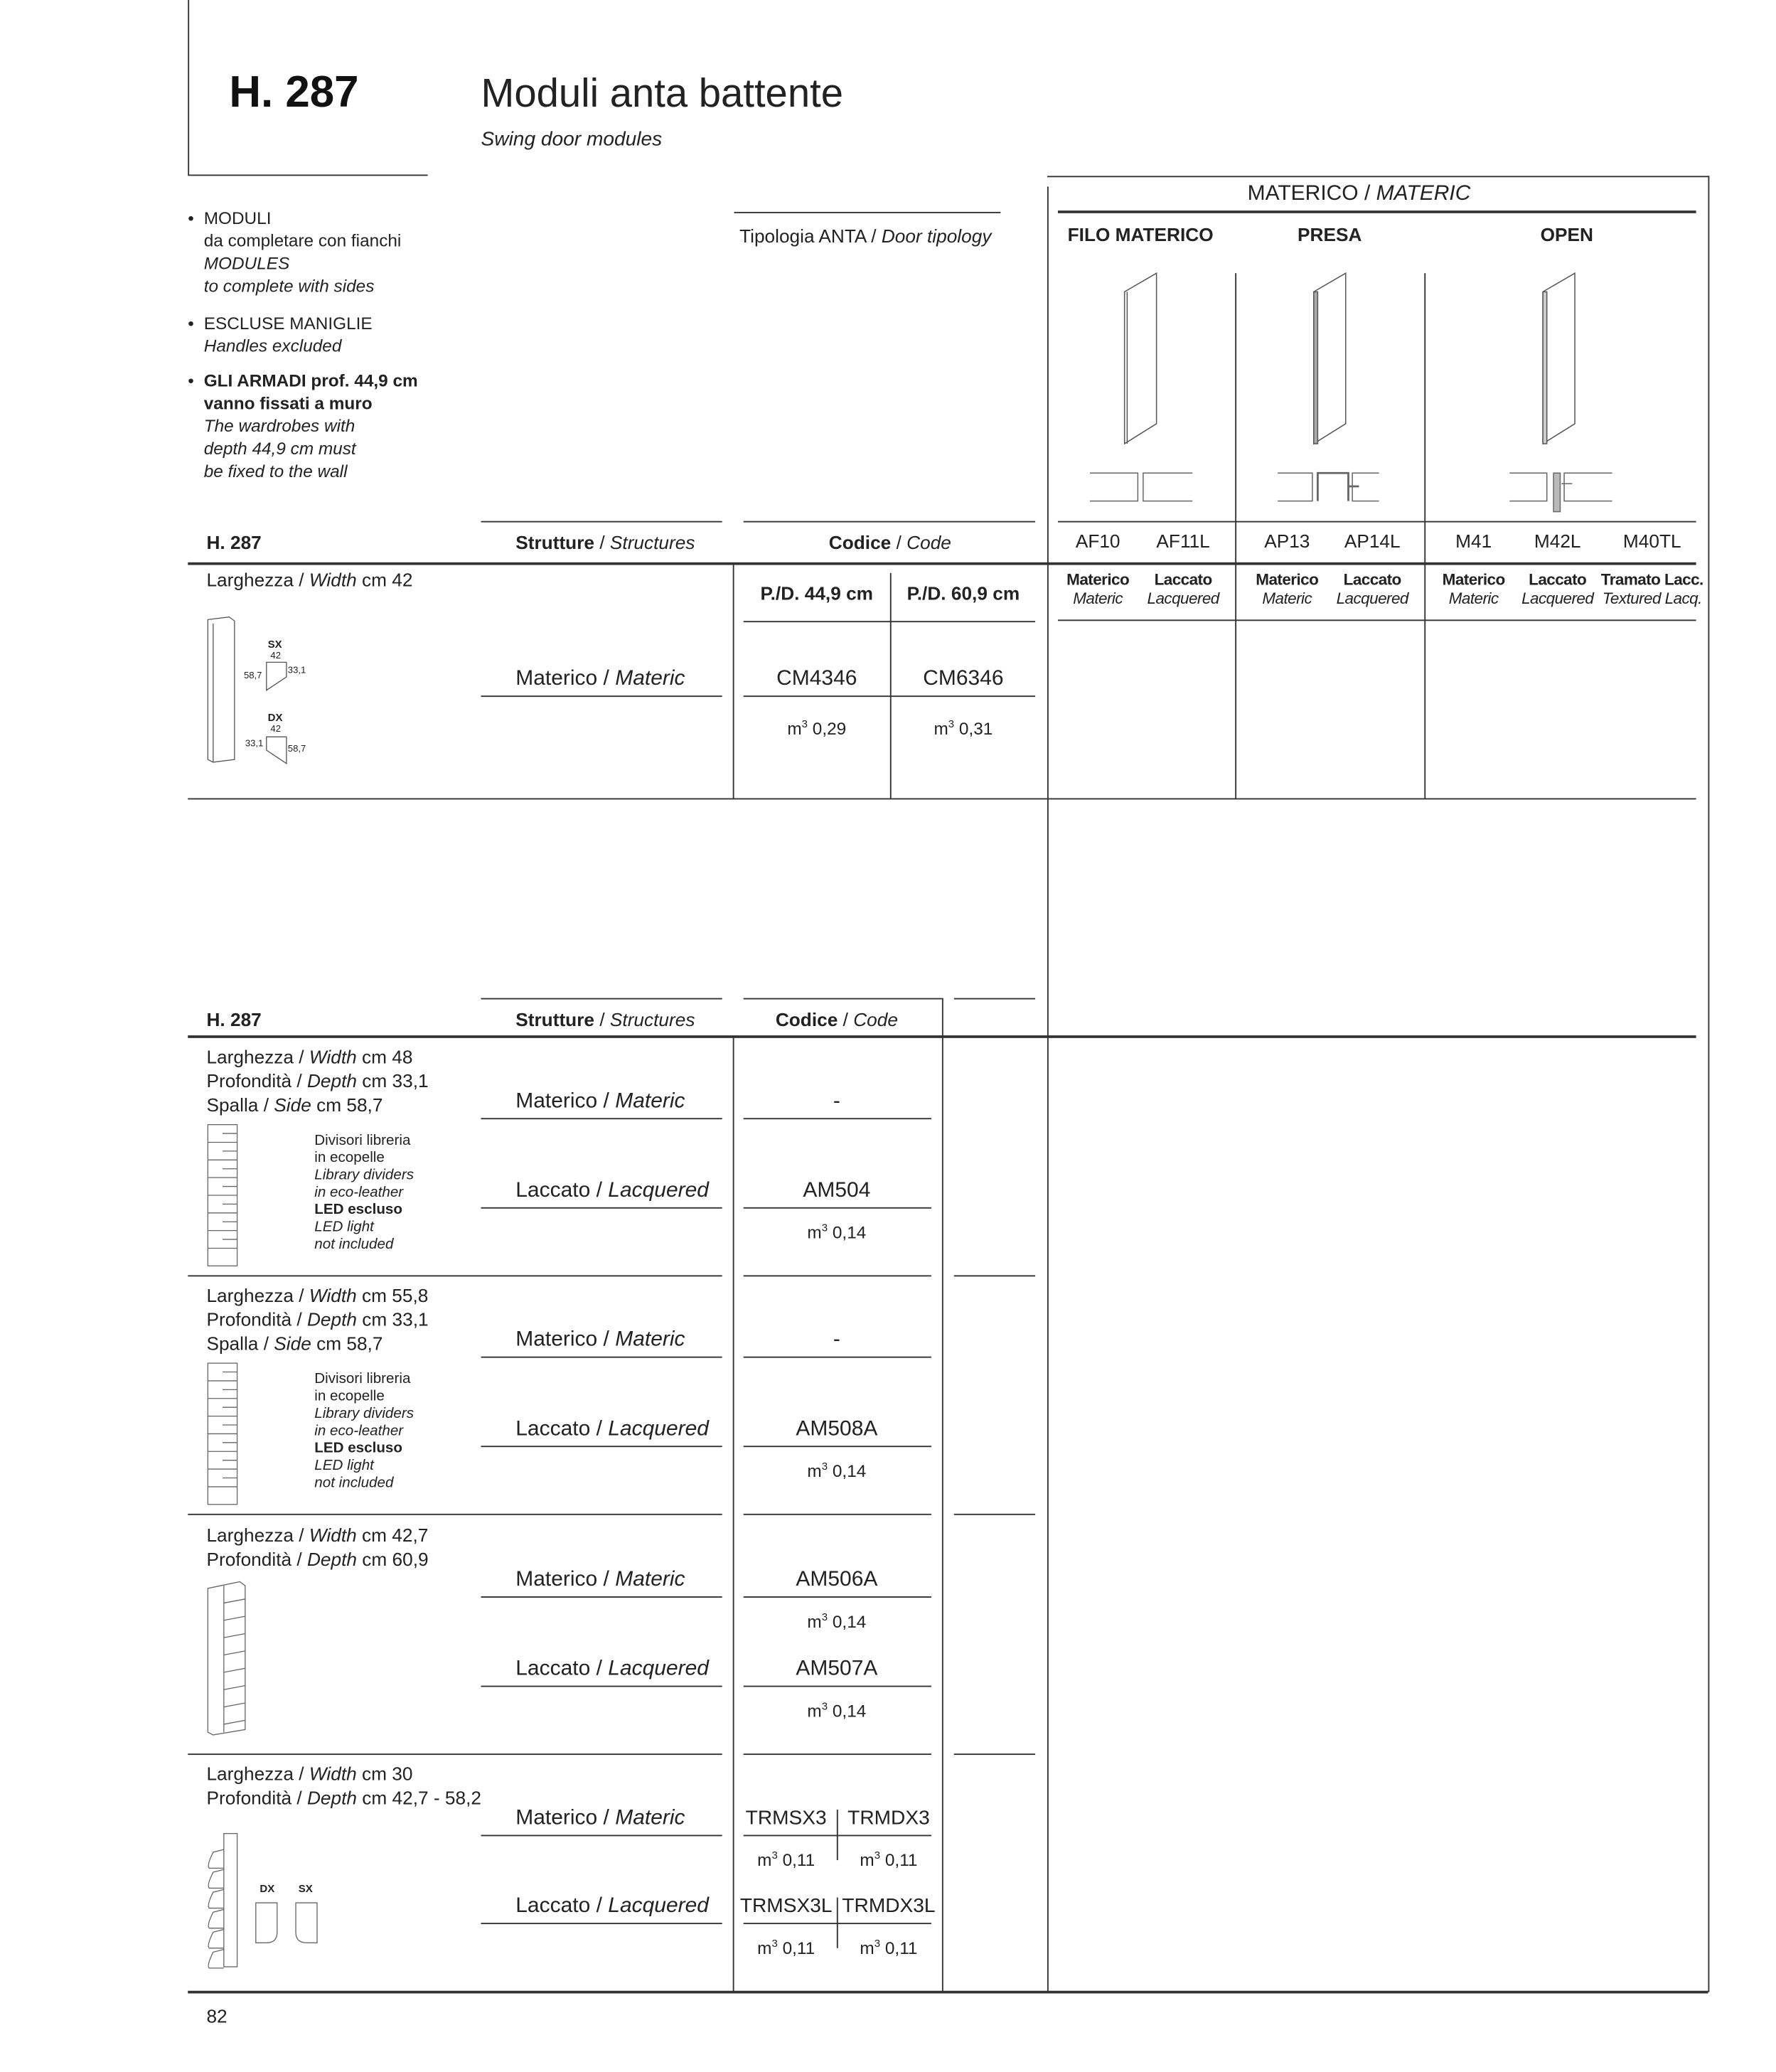 The width and height of the screenshot is (1776, 2072). Describe the element at coordinates (276, 730) in the screenshot. I see `dim-width: 42` at that location.